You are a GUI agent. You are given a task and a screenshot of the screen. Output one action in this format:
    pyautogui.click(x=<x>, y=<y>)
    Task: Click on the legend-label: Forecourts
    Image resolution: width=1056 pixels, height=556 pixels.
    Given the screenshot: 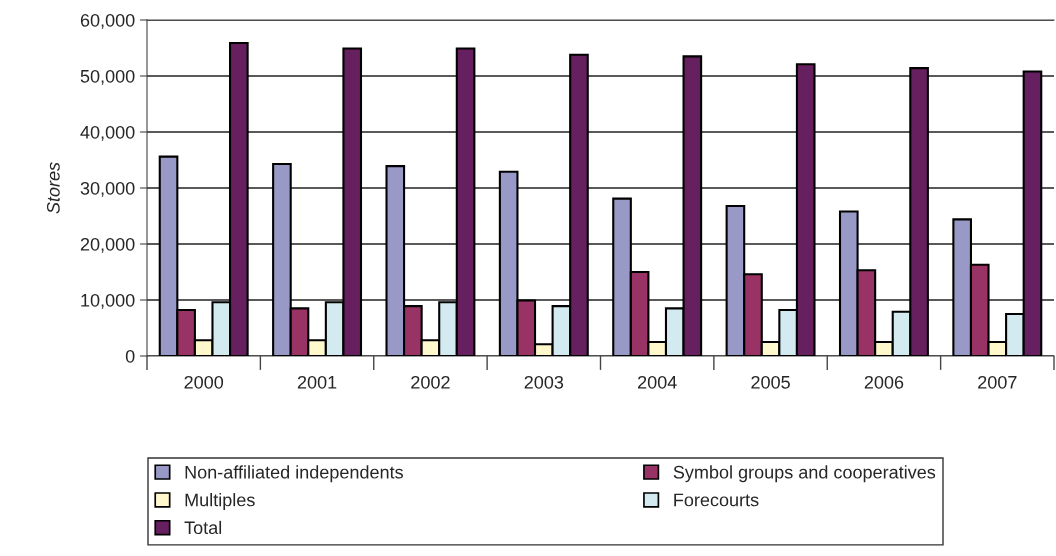 What is the action you would take?
    pyautogui.click(x=716, y=500)
    